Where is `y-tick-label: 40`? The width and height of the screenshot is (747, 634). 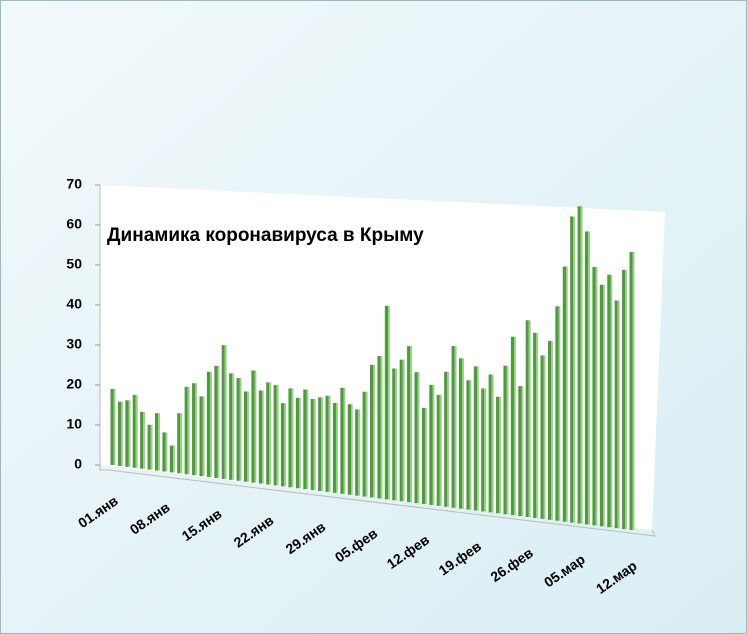 y-tick-label: 40 is located at coordinates (74, 304).